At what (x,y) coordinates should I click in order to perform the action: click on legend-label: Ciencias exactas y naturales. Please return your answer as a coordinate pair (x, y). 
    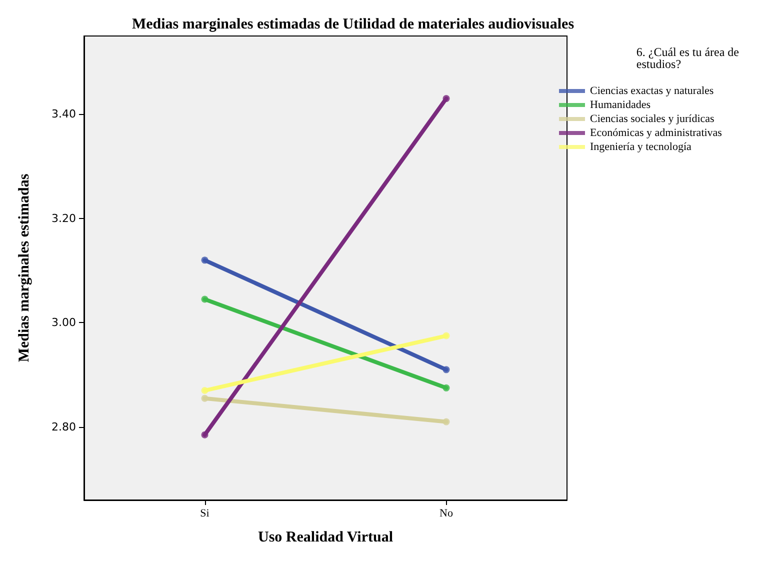
    Looking at the image, I should click on (652, 91).